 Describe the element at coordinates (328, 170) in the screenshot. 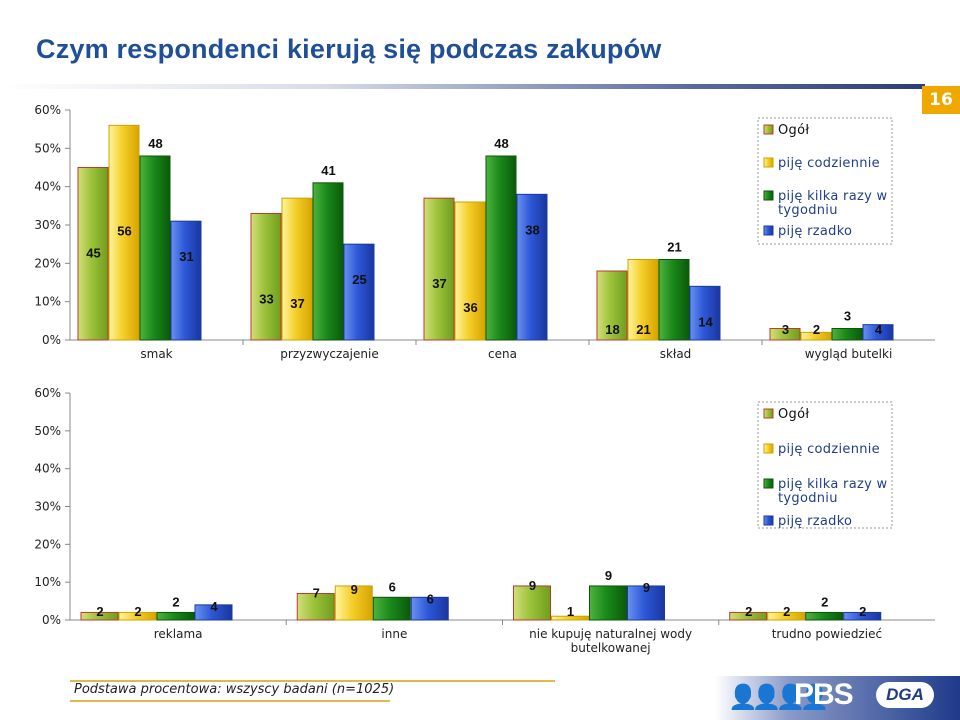

I see `data-label: 41` at that location.